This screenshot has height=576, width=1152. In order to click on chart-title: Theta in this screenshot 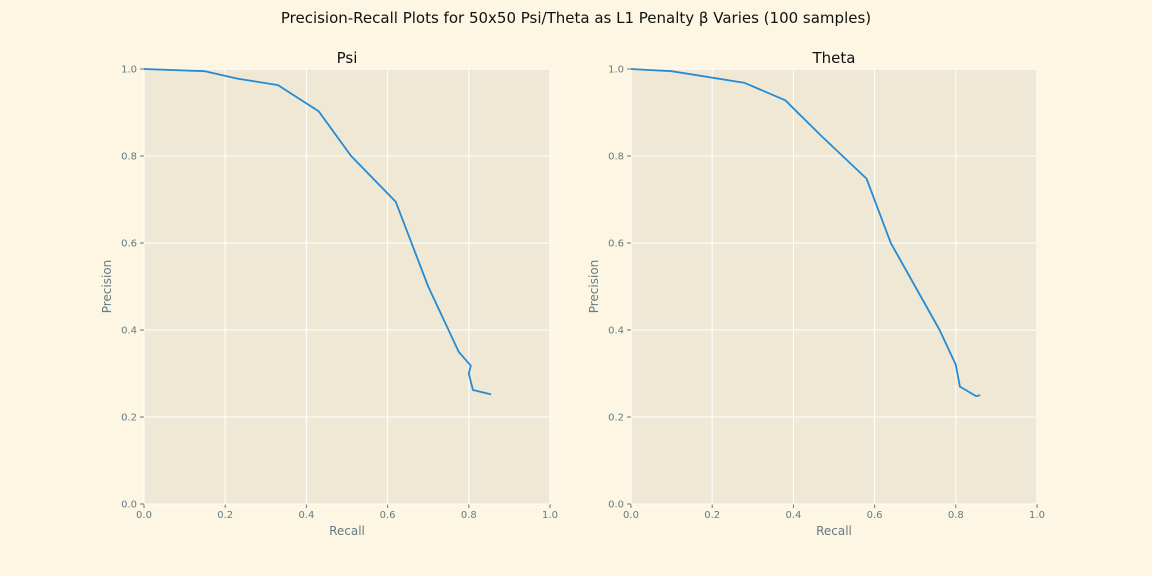, I will do `click(834, 58)`.